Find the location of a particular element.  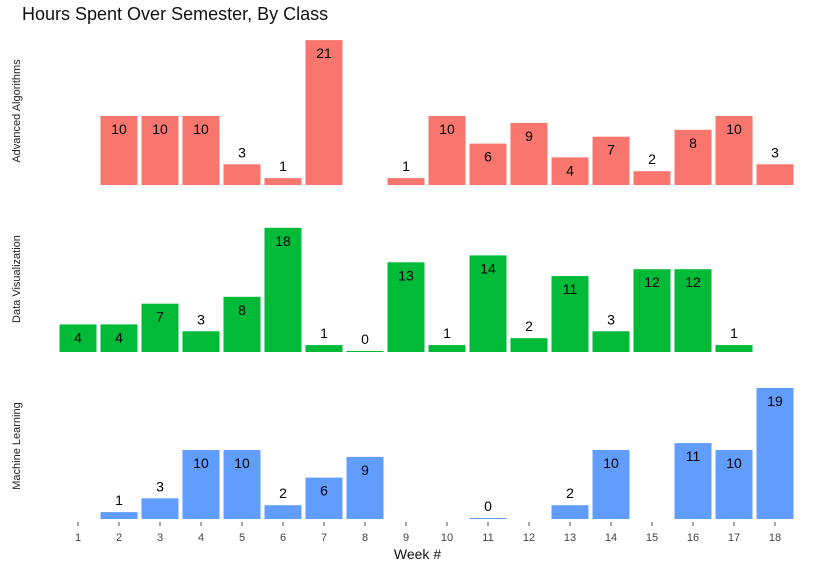

data-label-machine-learning-week-14: 10 is located at coordinates (611, 463).